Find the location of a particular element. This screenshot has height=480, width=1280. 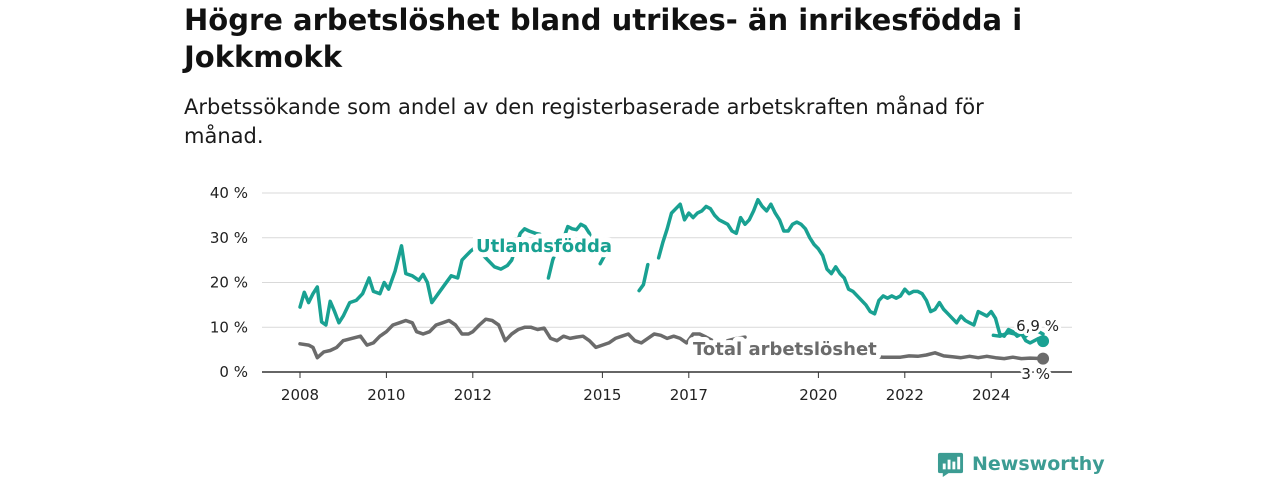

end-point-utlandsfodda is located at coordinates (1043, 341).